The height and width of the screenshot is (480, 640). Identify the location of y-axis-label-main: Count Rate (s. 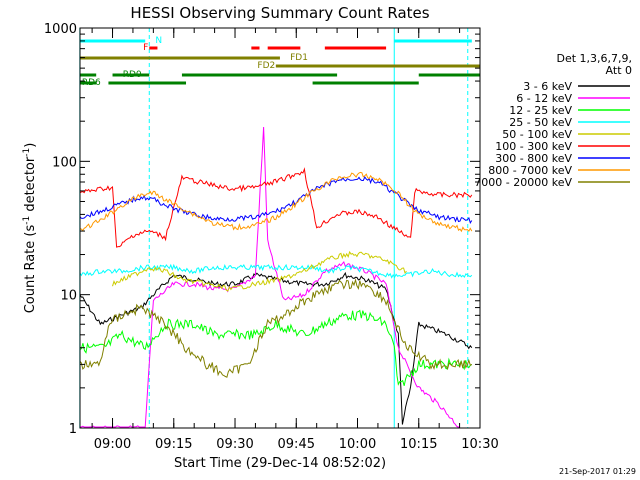
(30, 269).